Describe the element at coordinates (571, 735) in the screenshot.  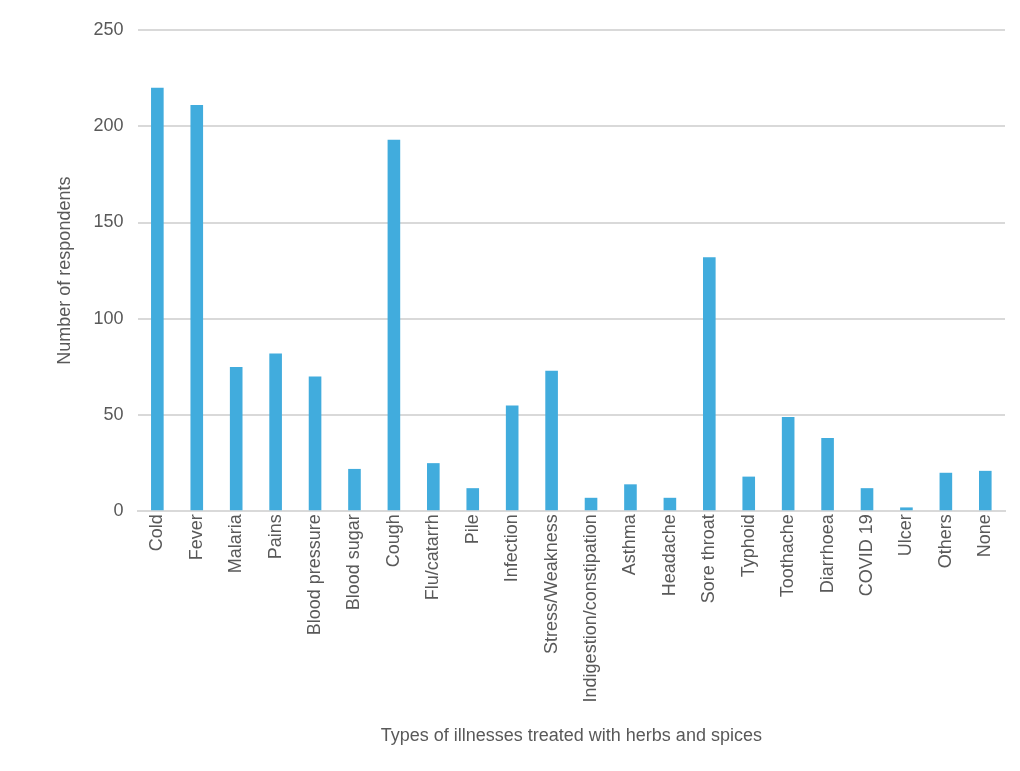
I see `x-axis-title: Types of illnesses treated with herbs and spices` at that location.